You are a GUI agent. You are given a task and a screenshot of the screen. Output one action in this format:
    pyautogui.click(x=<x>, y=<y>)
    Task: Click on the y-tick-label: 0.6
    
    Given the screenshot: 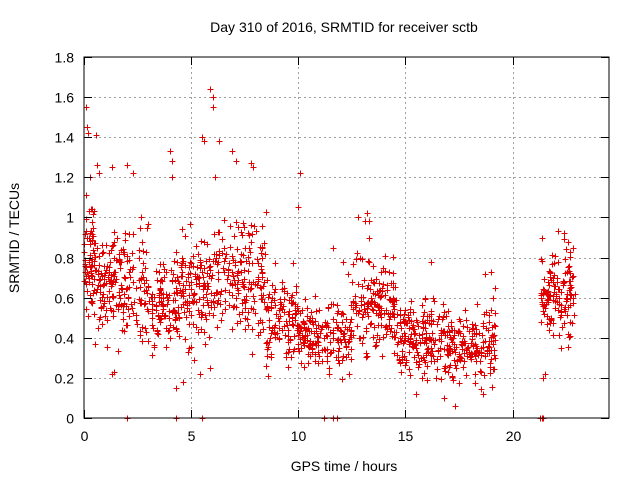 What is the action you would take?
    pyautogui.click(x=65, y=299)
    